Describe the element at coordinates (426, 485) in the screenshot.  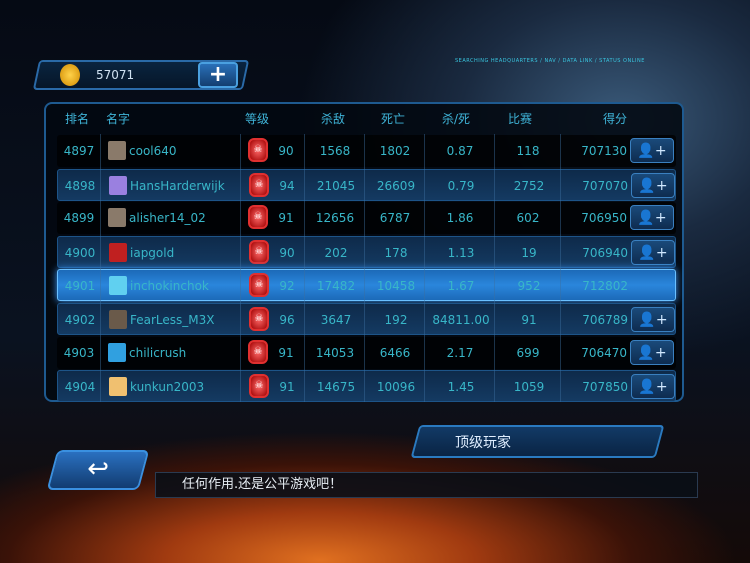
I see `chat-message: 任何作用.还是公平游戏吧！` at that location.